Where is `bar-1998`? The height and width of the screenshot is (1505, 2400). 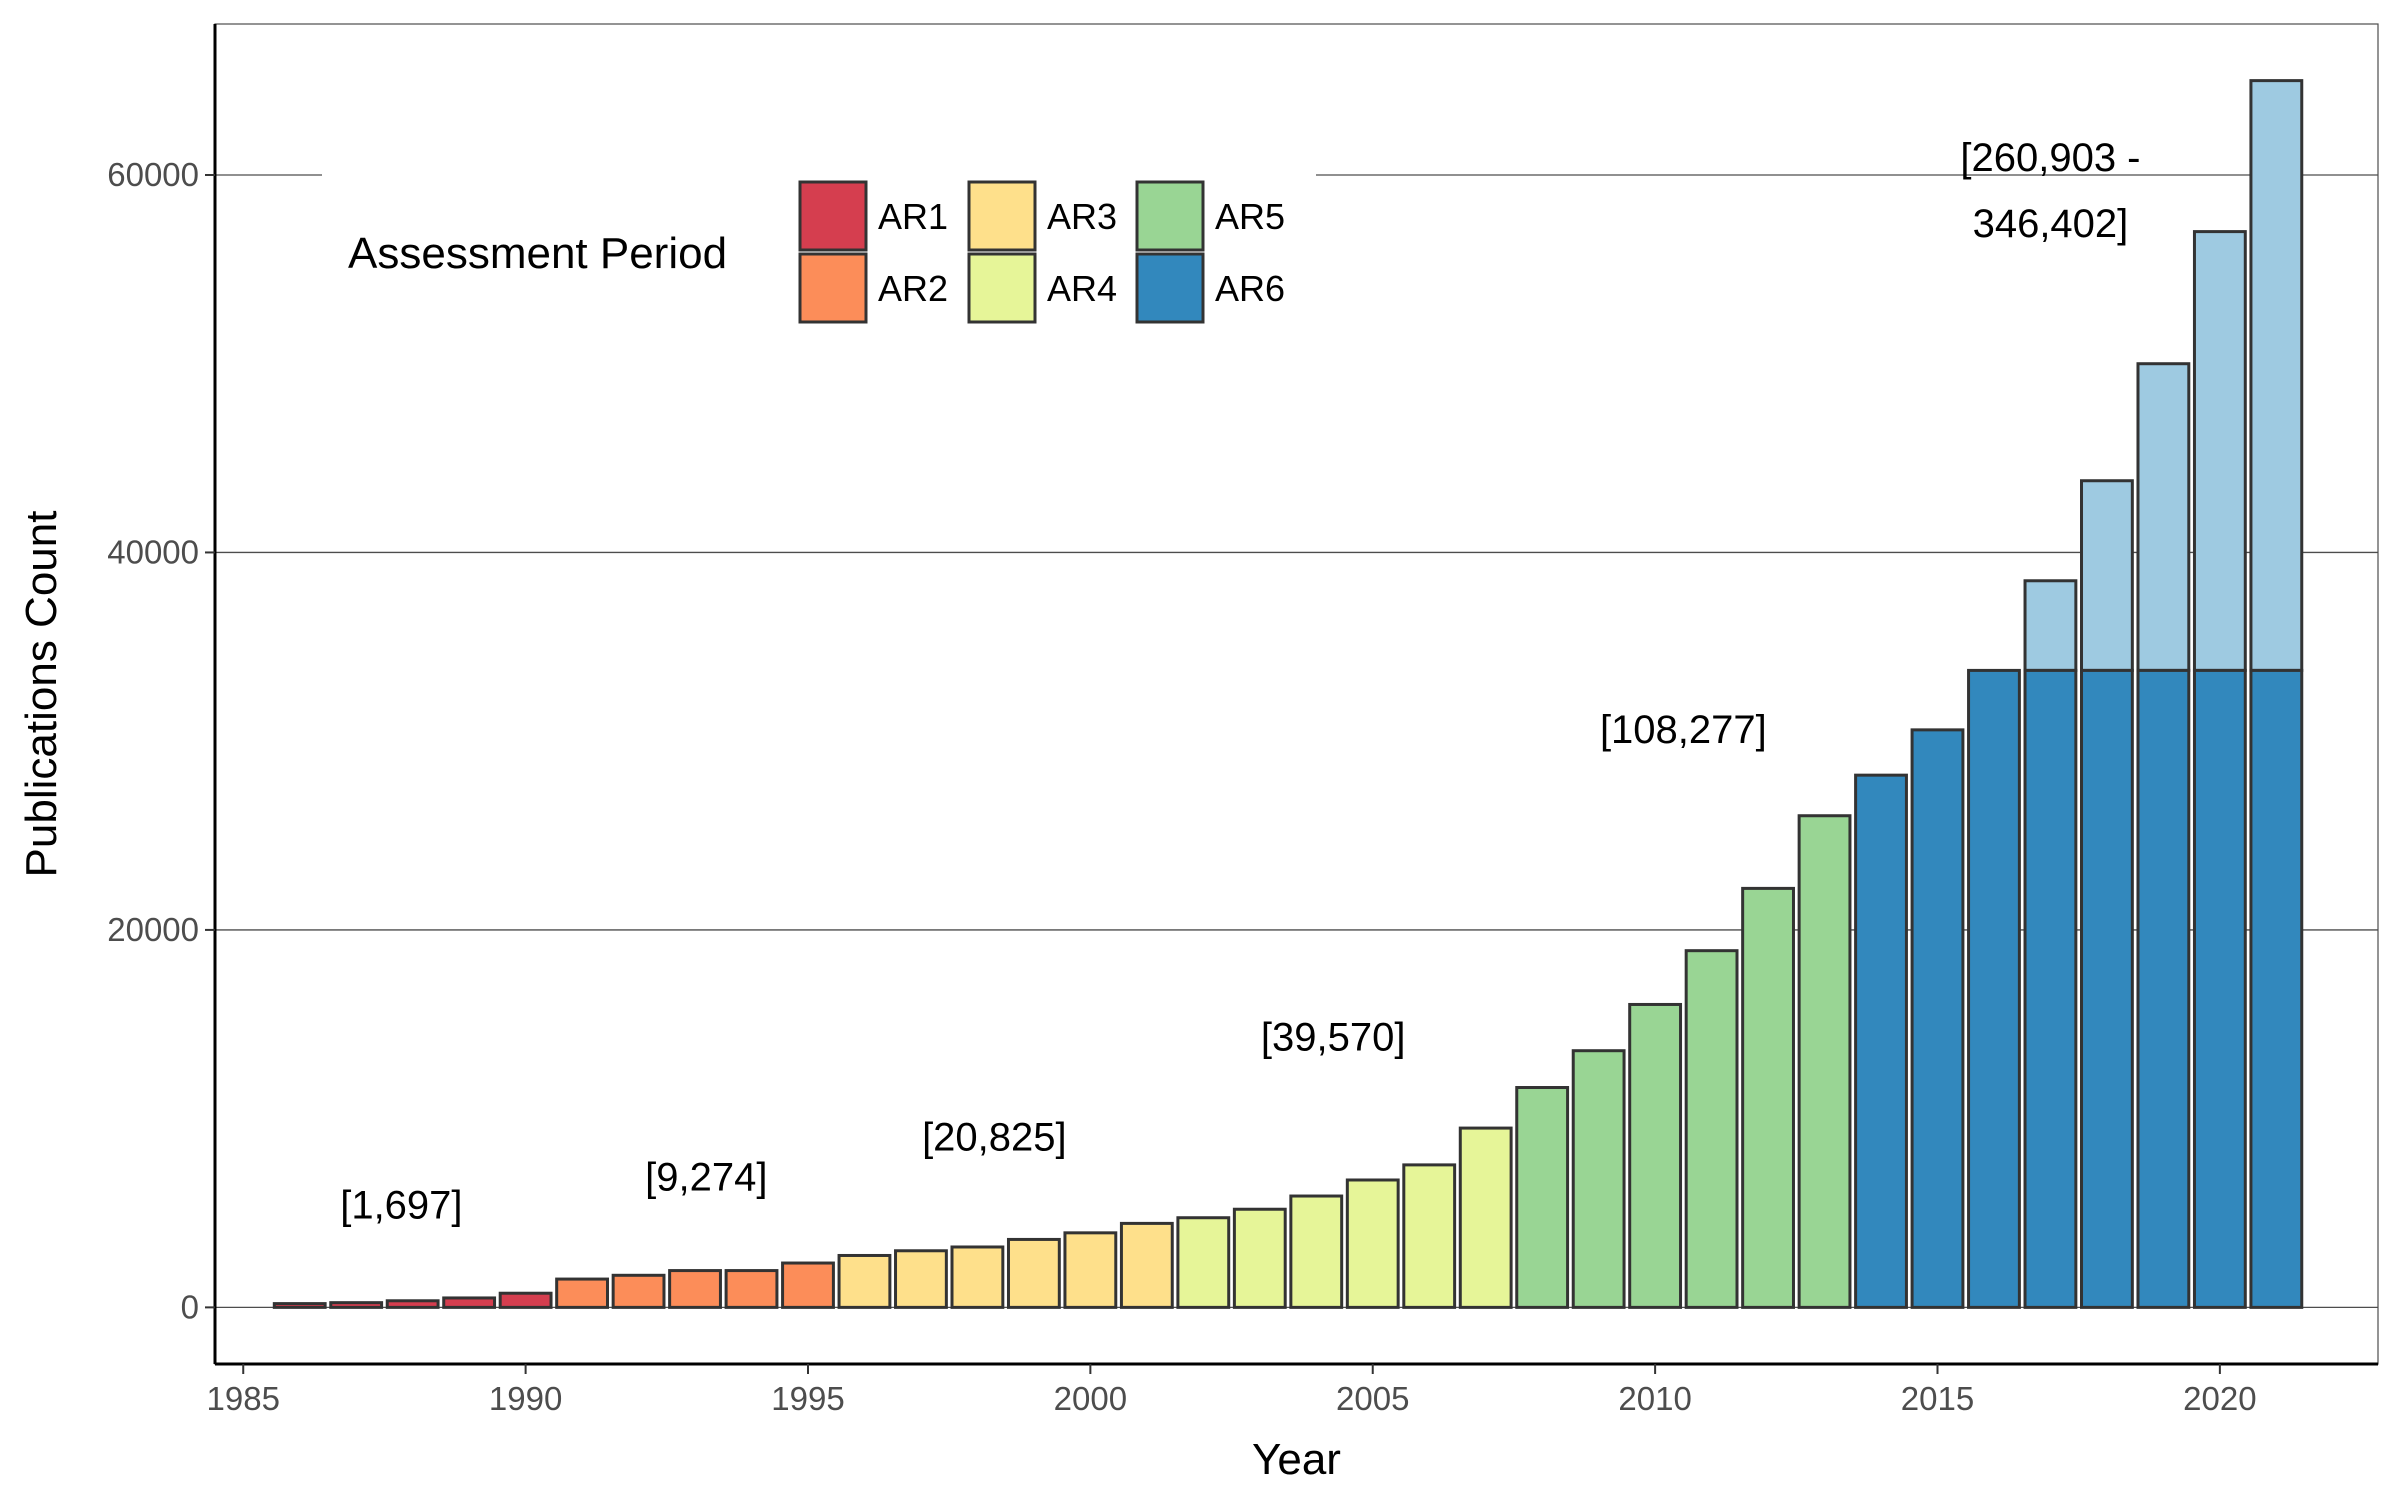 bar-1998 is located at coordinates (977, 1277).